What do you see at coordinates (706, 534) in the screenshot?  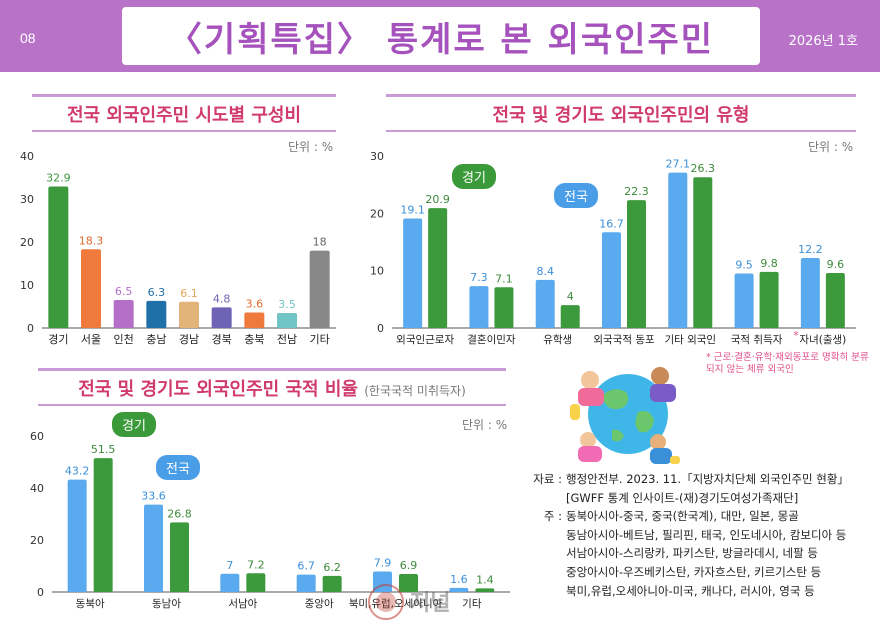 I see `note-line-2: 동남아시아-베트남, 필리핀, 태국, 인도네시아, 캄보디아 등` at bounding box center [706, 534].